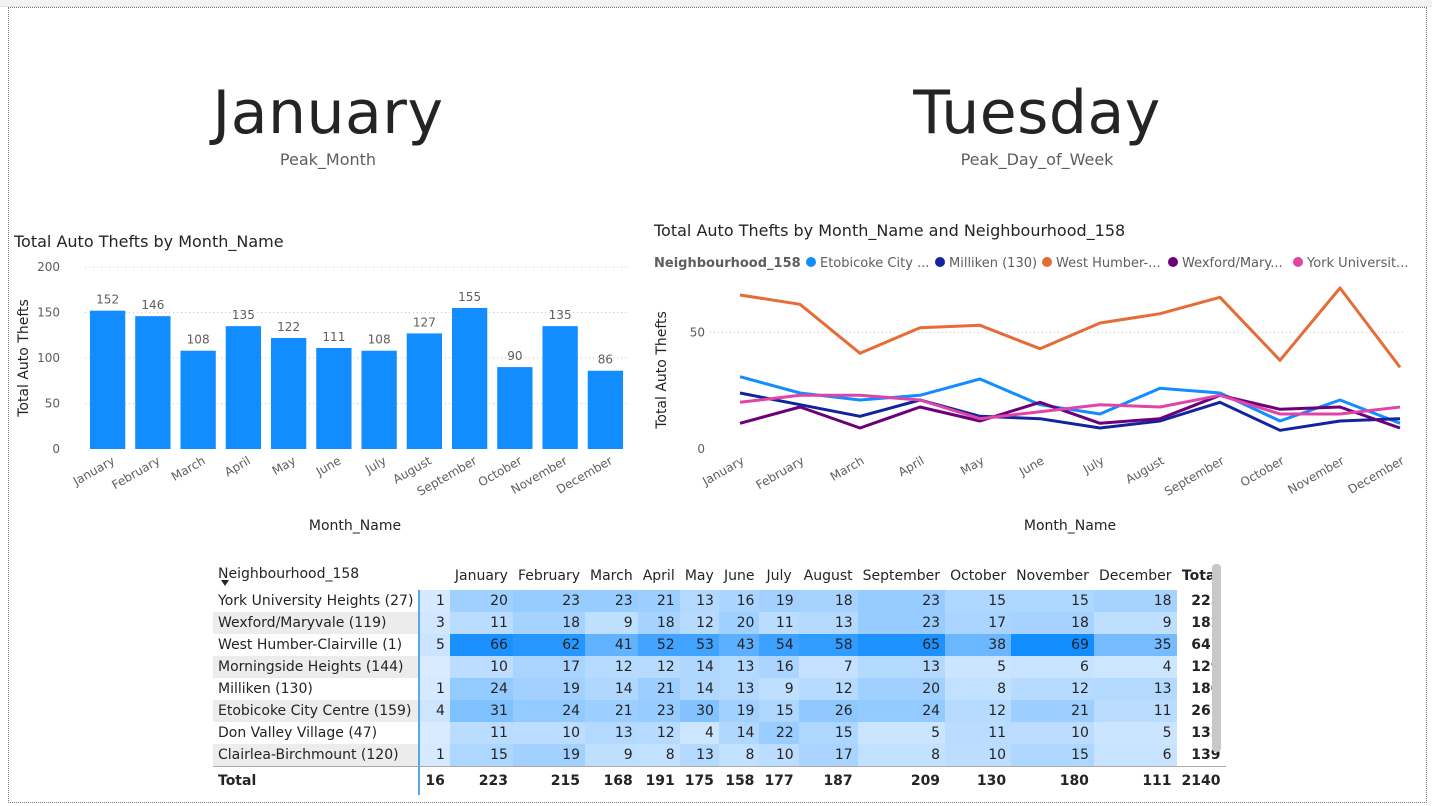  I want to click on matrix-cell: 187, so click(828, 780).